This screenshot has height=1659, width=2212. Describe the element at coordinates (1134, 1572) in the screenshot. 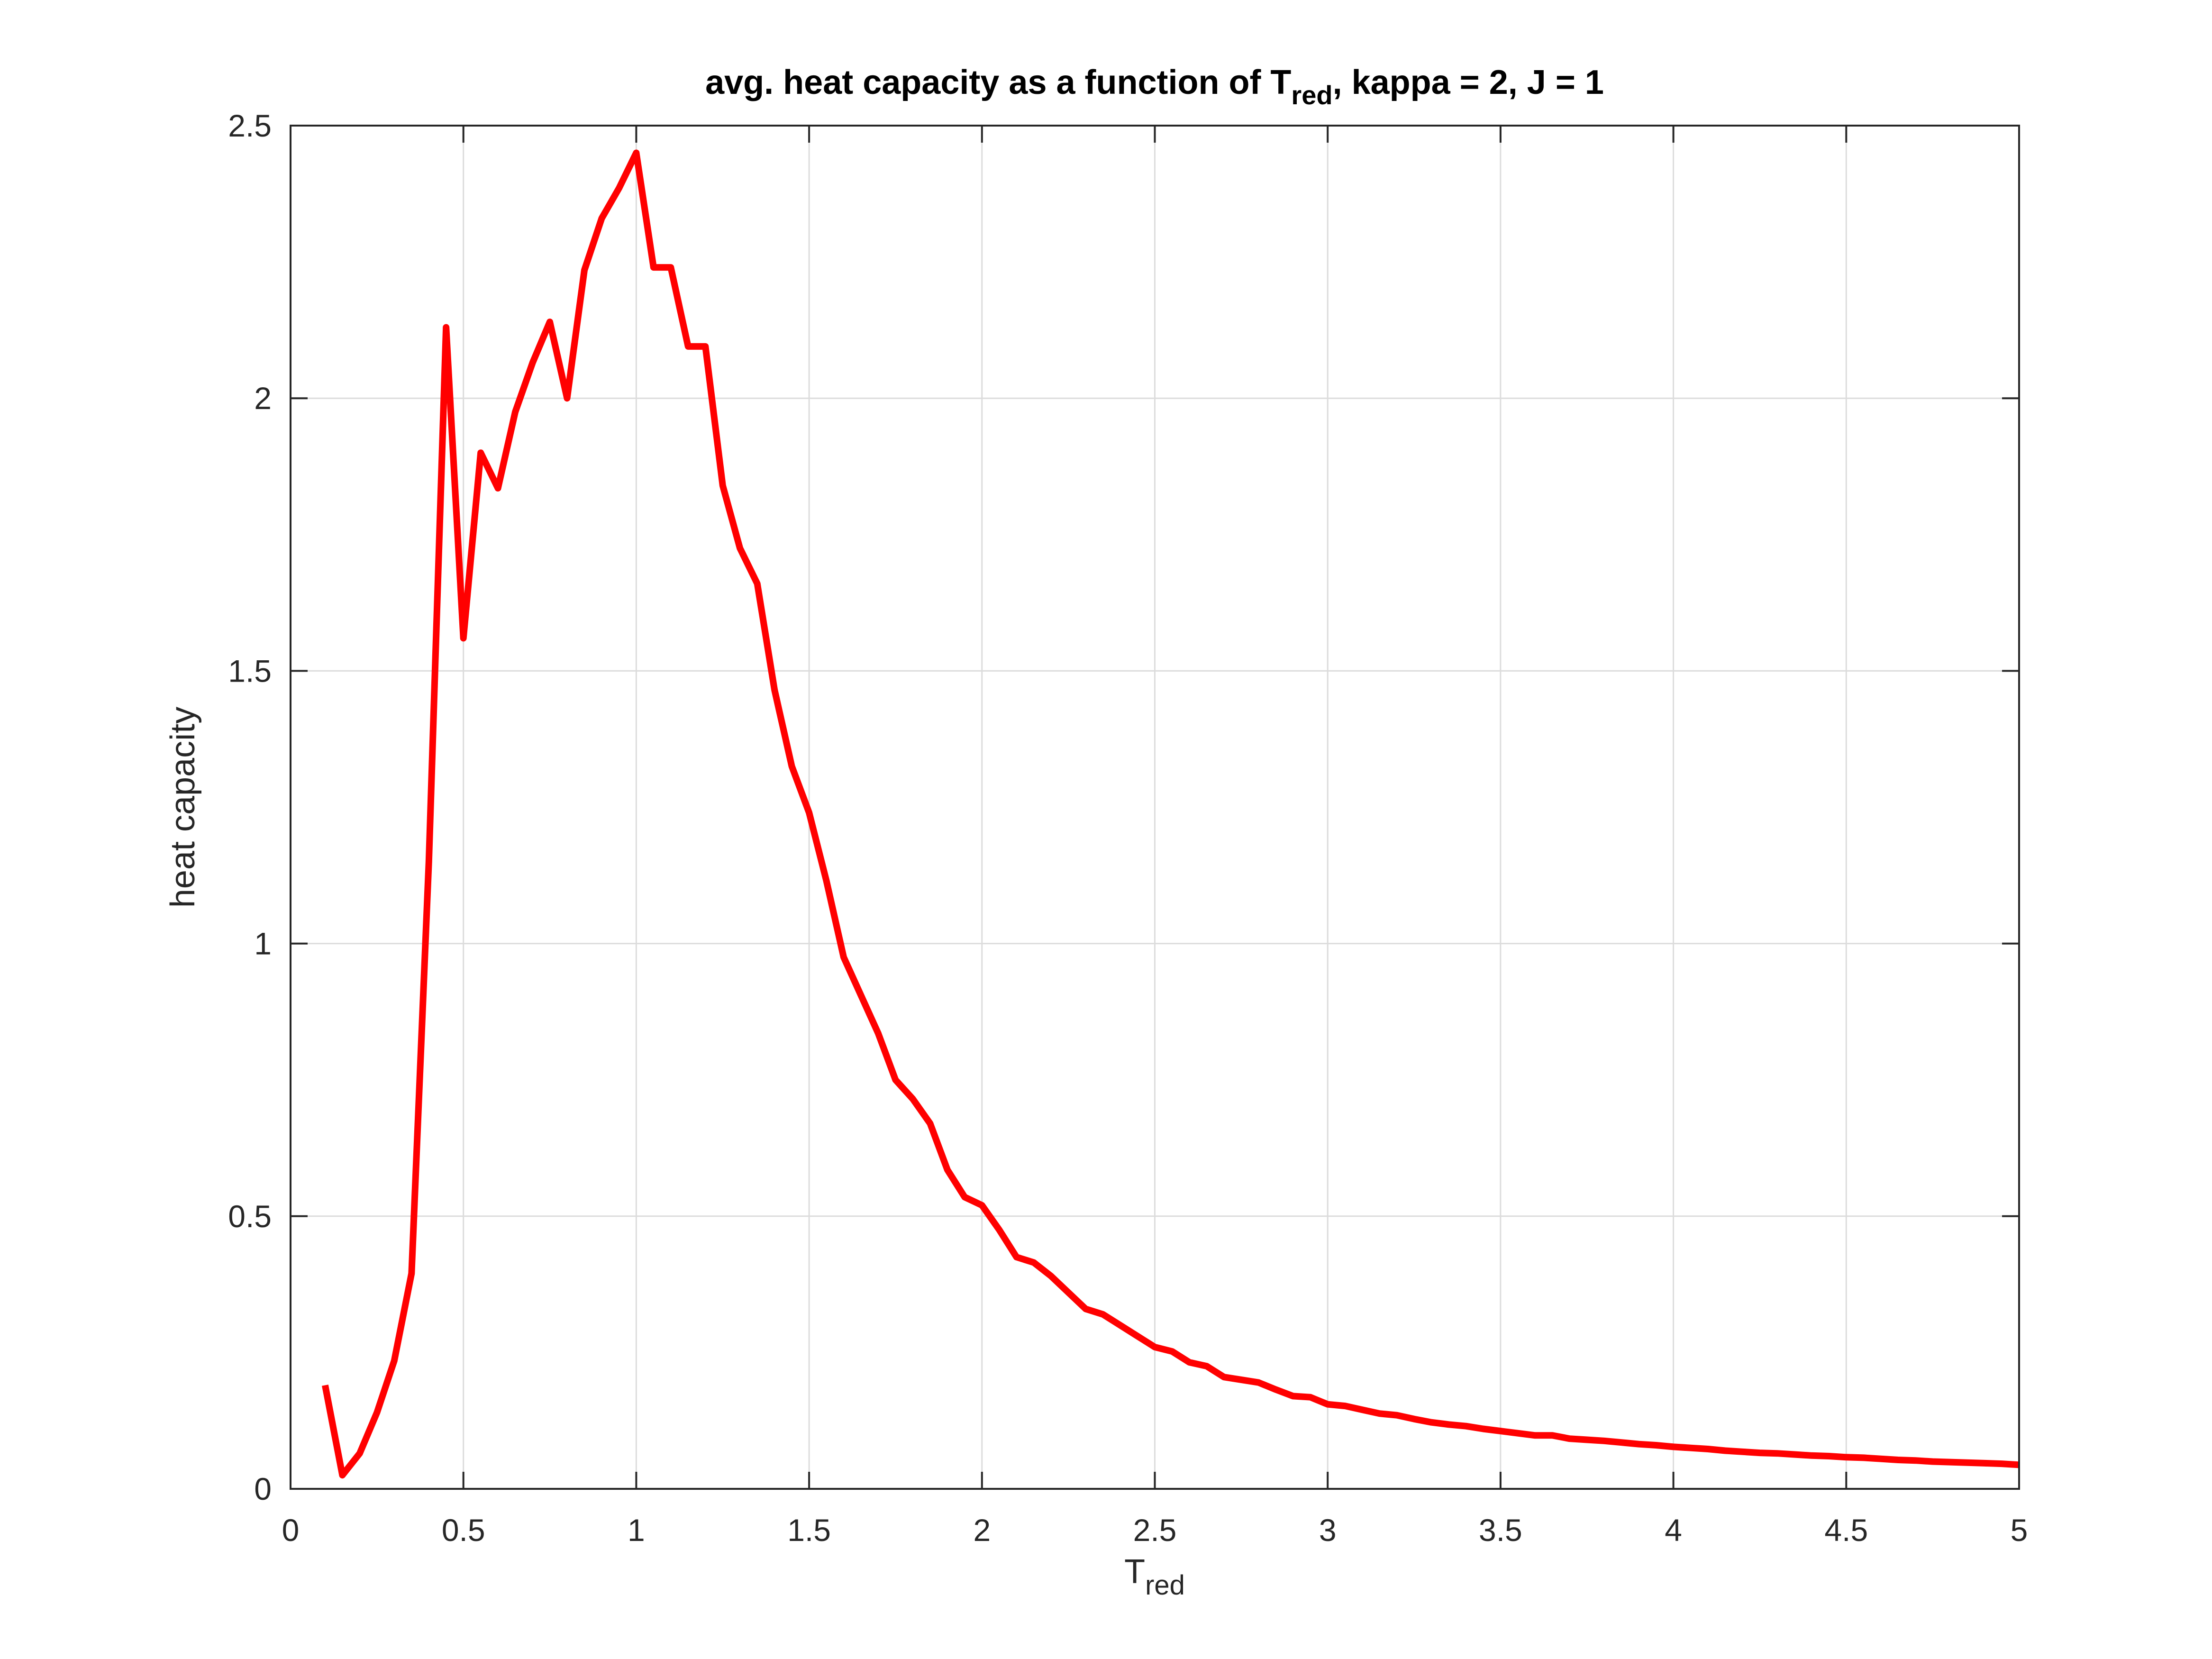

I see `x-axis-label-main: T` at that location.